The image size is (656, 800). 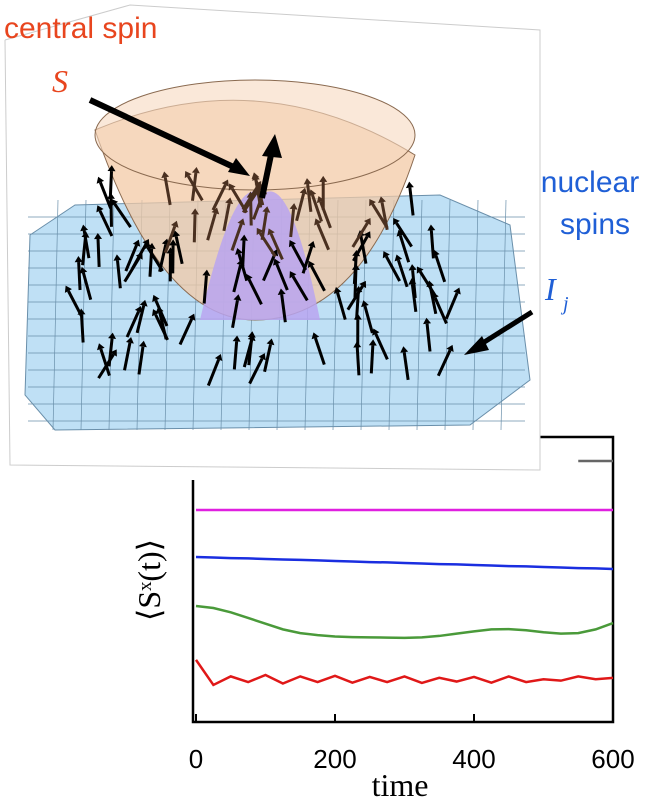 What do you see at coordinates (595, 224) in the screenshot?
I see `annotation: spins` at bounding box center [595, 224].